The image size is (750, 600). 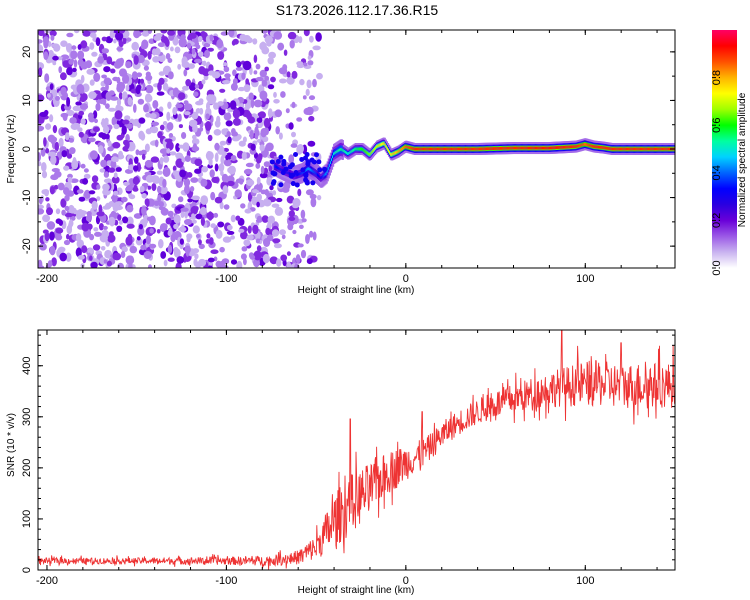 I want to click on snr-y-tick-label: 0, so click(x=27, y=570).